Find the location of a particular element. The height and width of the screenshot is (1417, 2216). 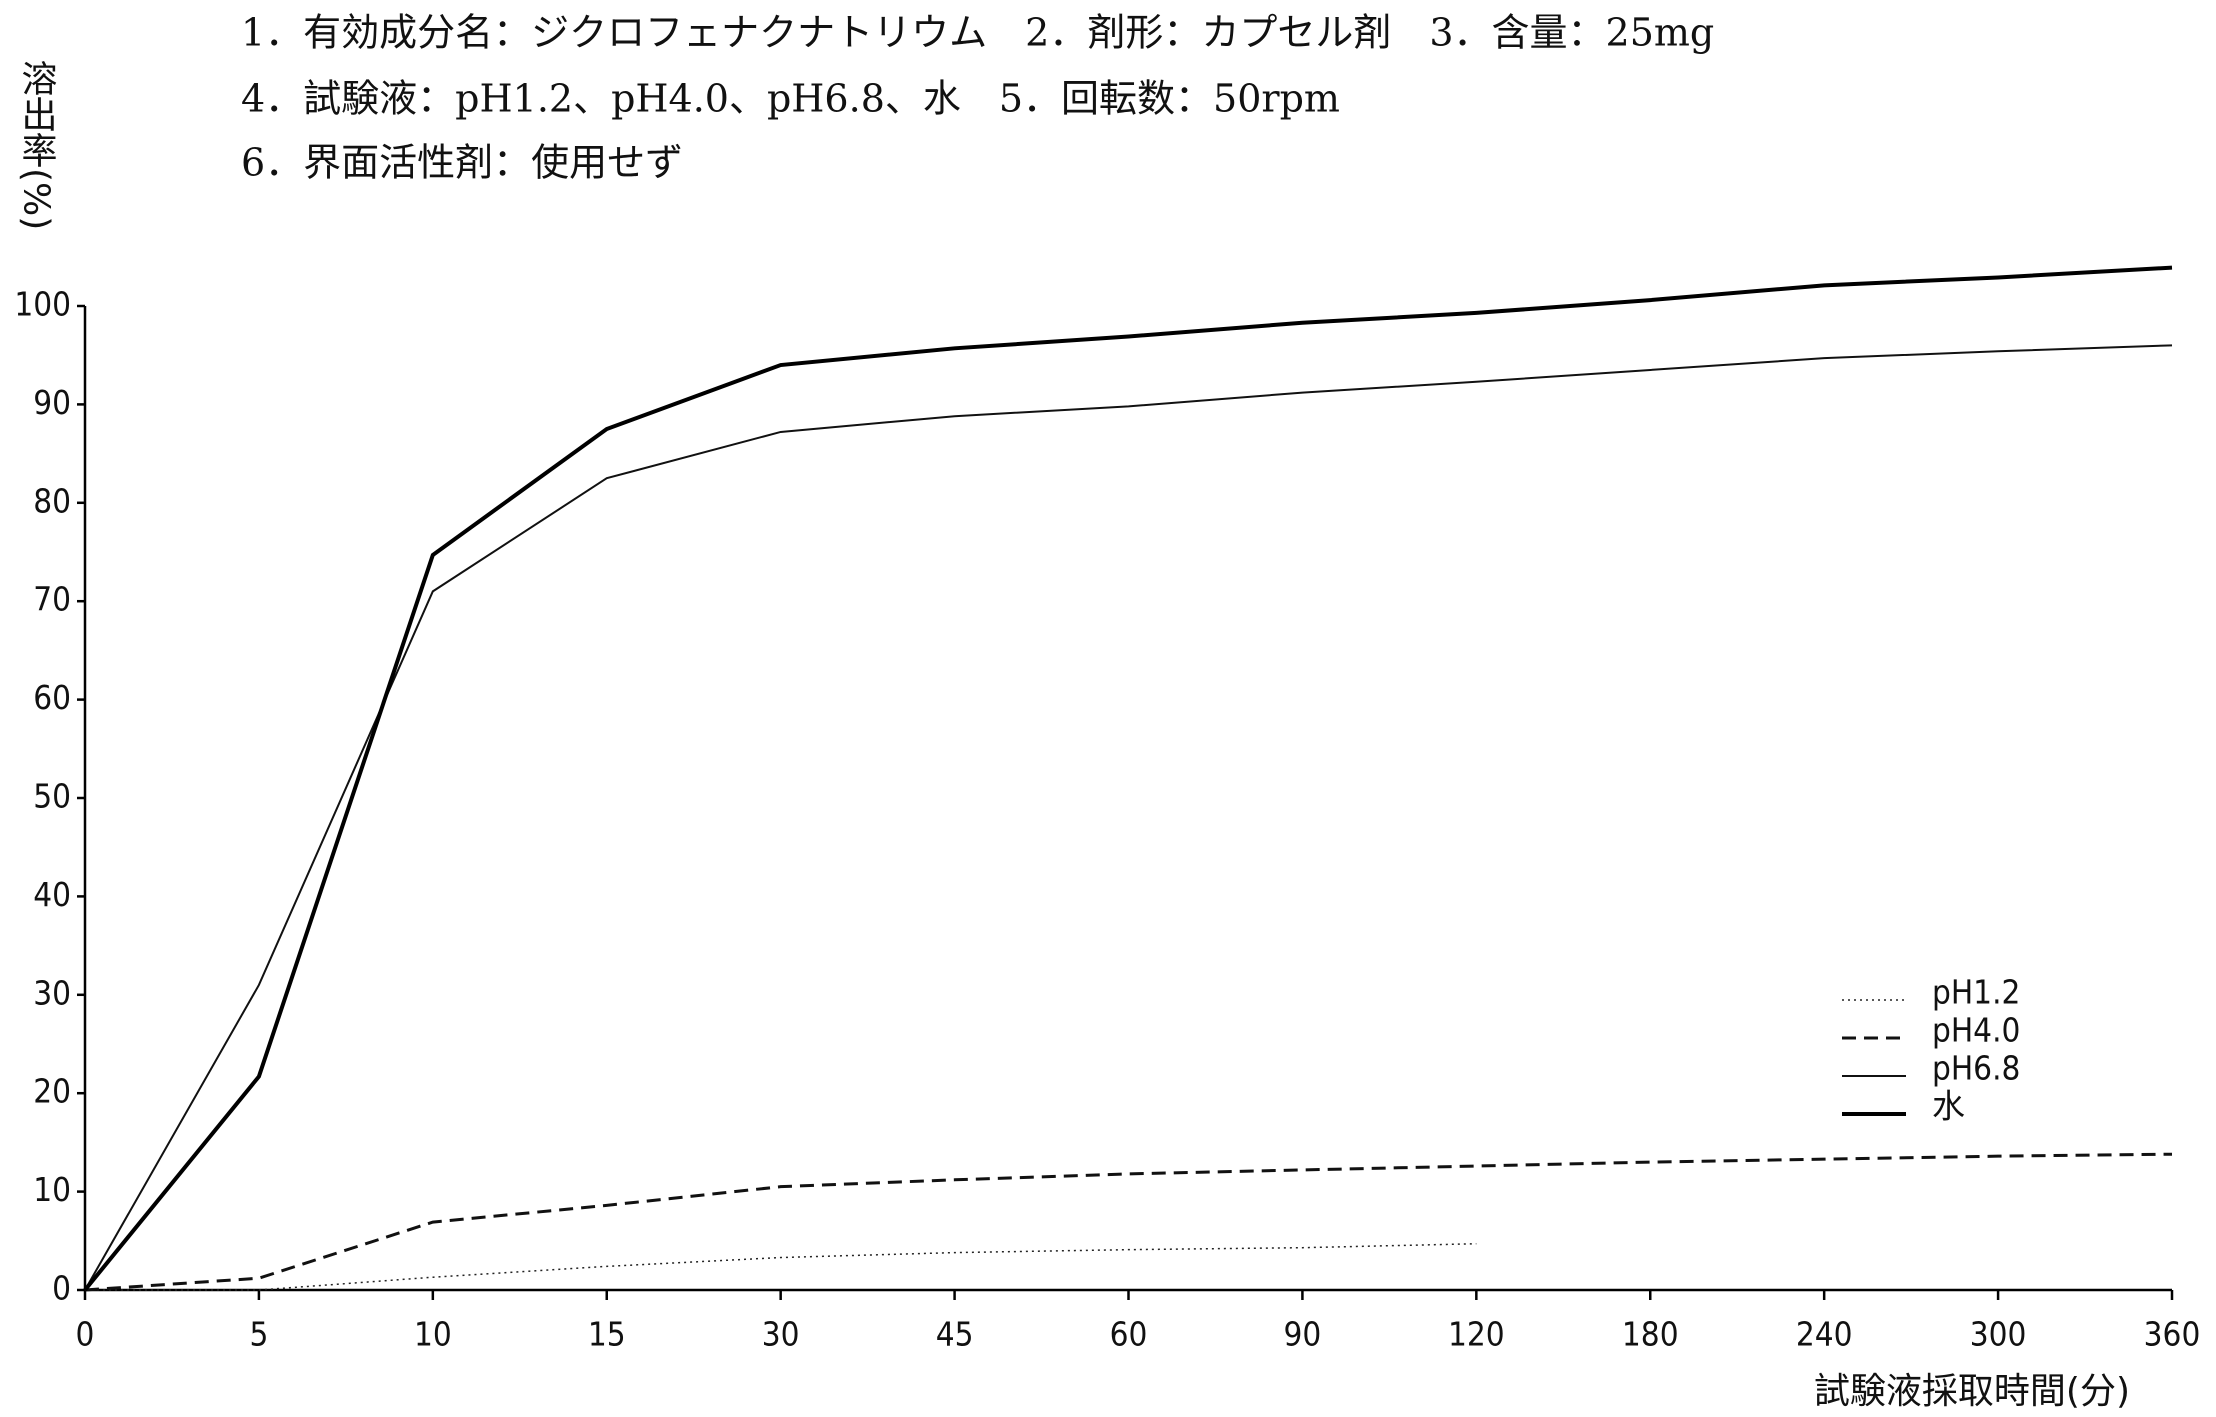

x-tick-label: 5 is located at coordinates (258, 1334).